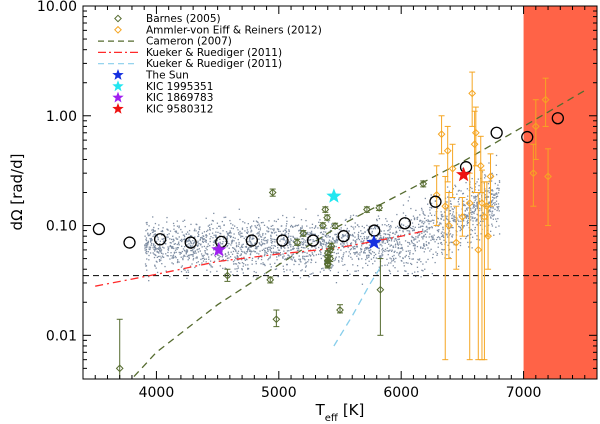 The width and height of the screenshot is (600, 424). I want to click on legend-item: Barnes (2005), so click(167, 19).